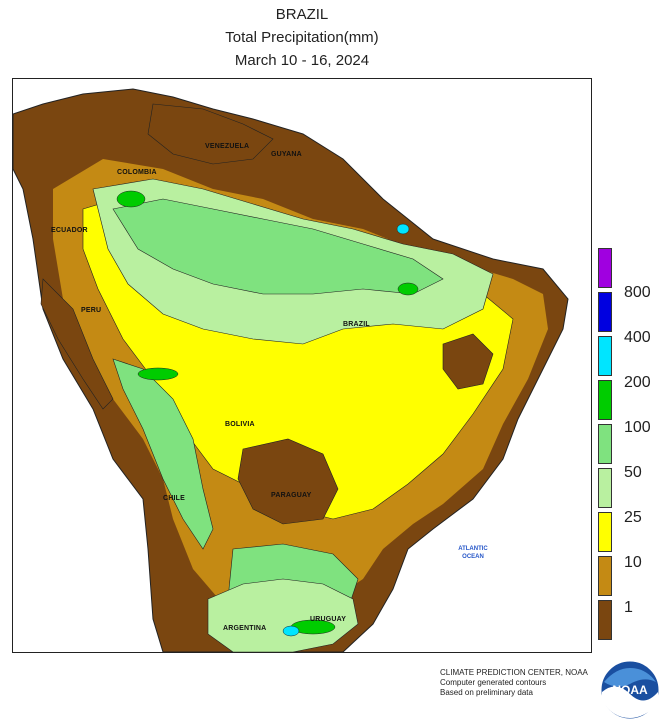 This screenshot has width=668, height=725. What do you see at coordinates (240, 424) in the screenshot?
I see `label-bolivia: BOLIVIA` at bounding box center [240, 424].